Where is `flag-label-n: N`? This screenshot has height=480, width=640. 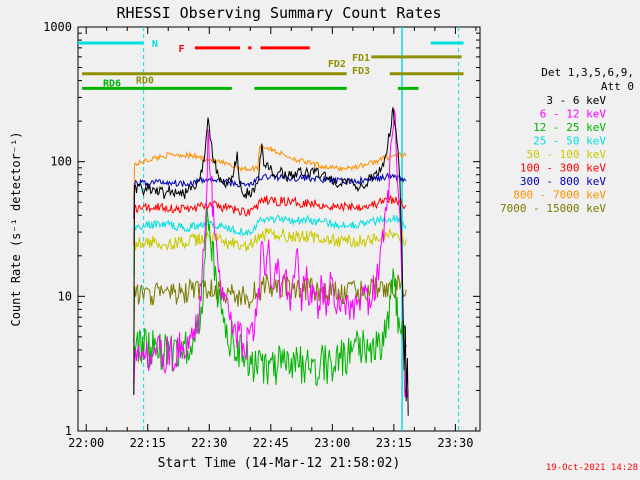
flag-label-n: N is located at coordinates (155, 44).